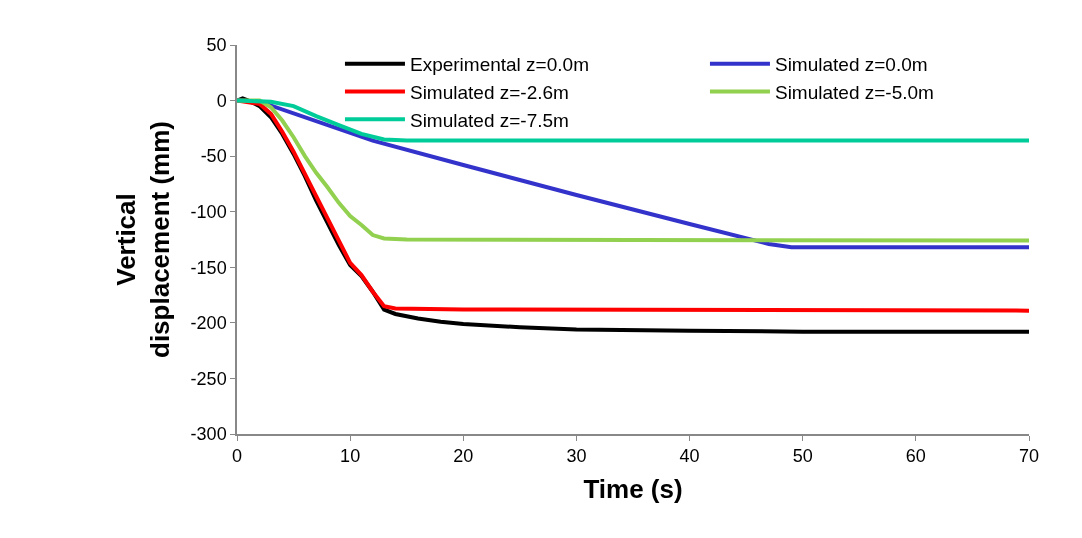  I want to click on legend-label: Simulated z=-7.5m, so click(489, 120).